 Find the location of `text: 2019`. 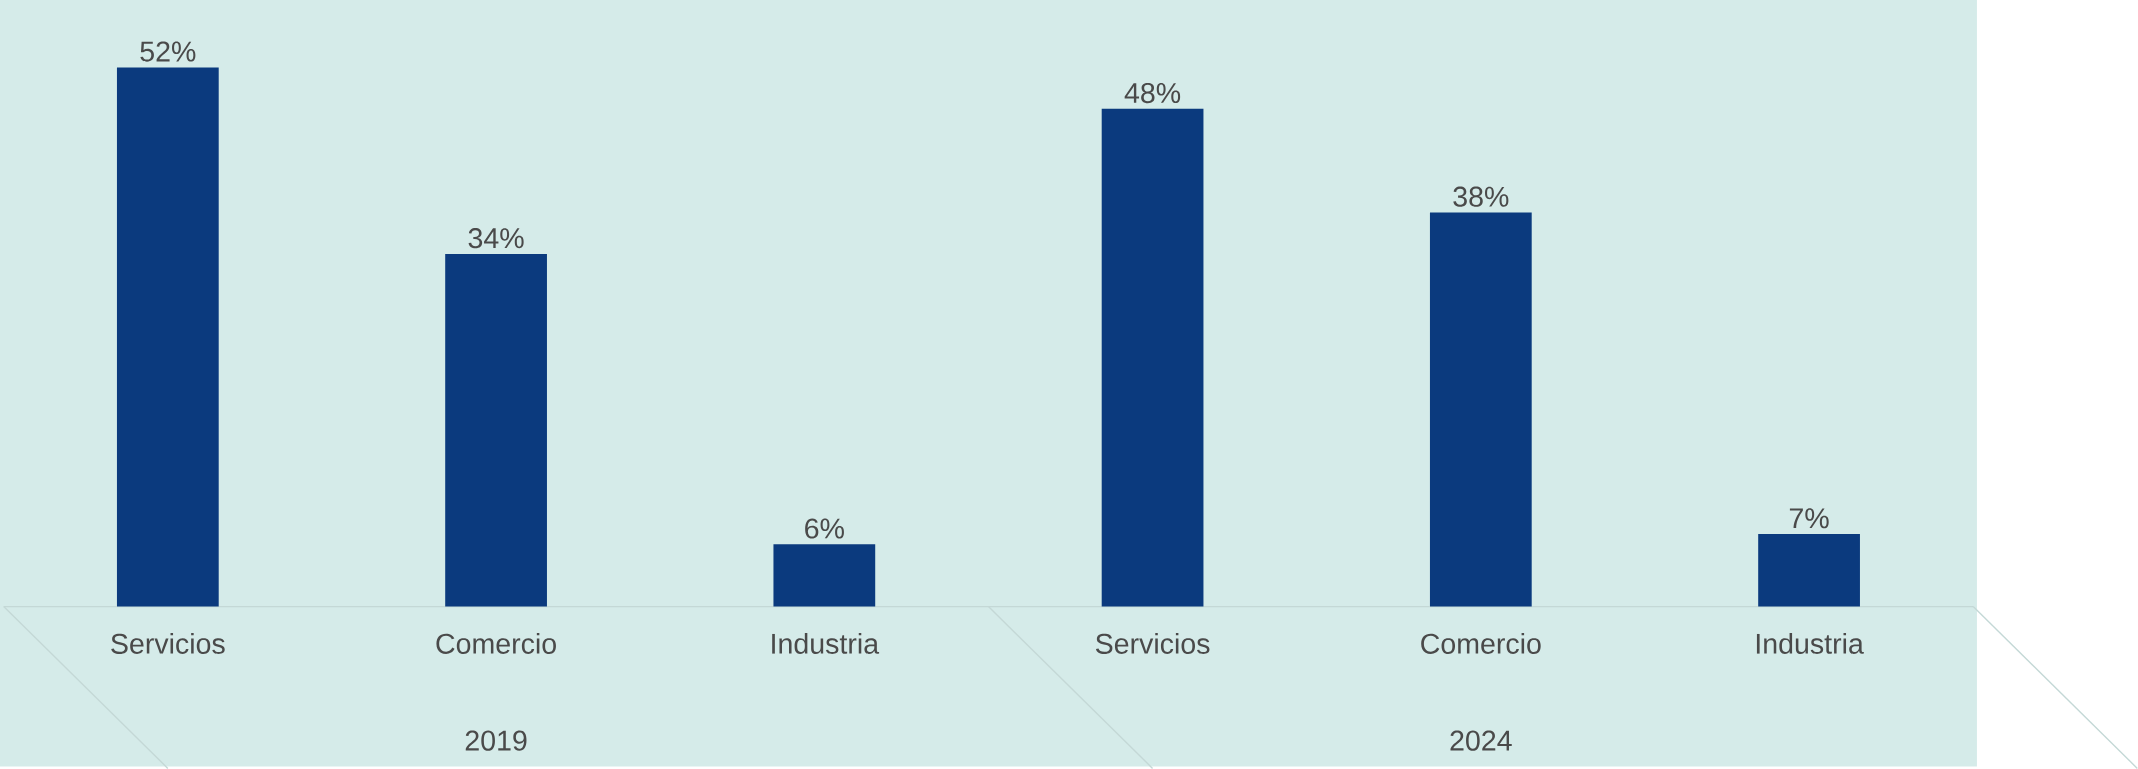

text: 2019 is located at coordinates (496, 740).